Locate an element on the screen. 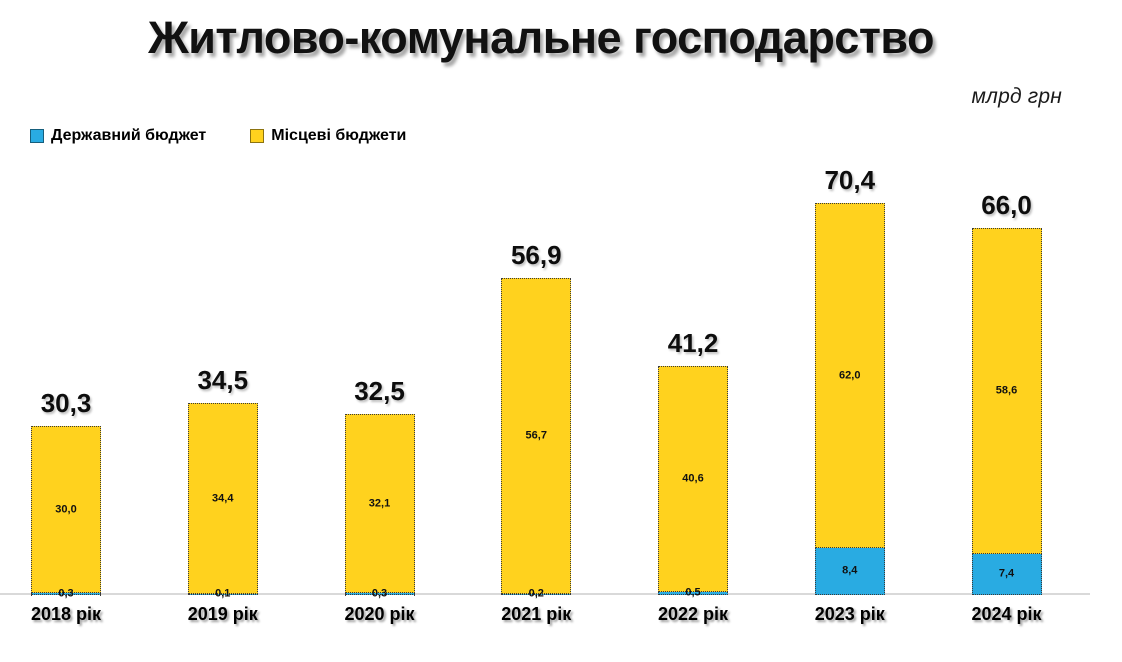 Image resolution: width=1122 pixels, height=662 pixels. bar-column-2024: 66,0 58,6 7,4 is located at coordinates (1006, 392).